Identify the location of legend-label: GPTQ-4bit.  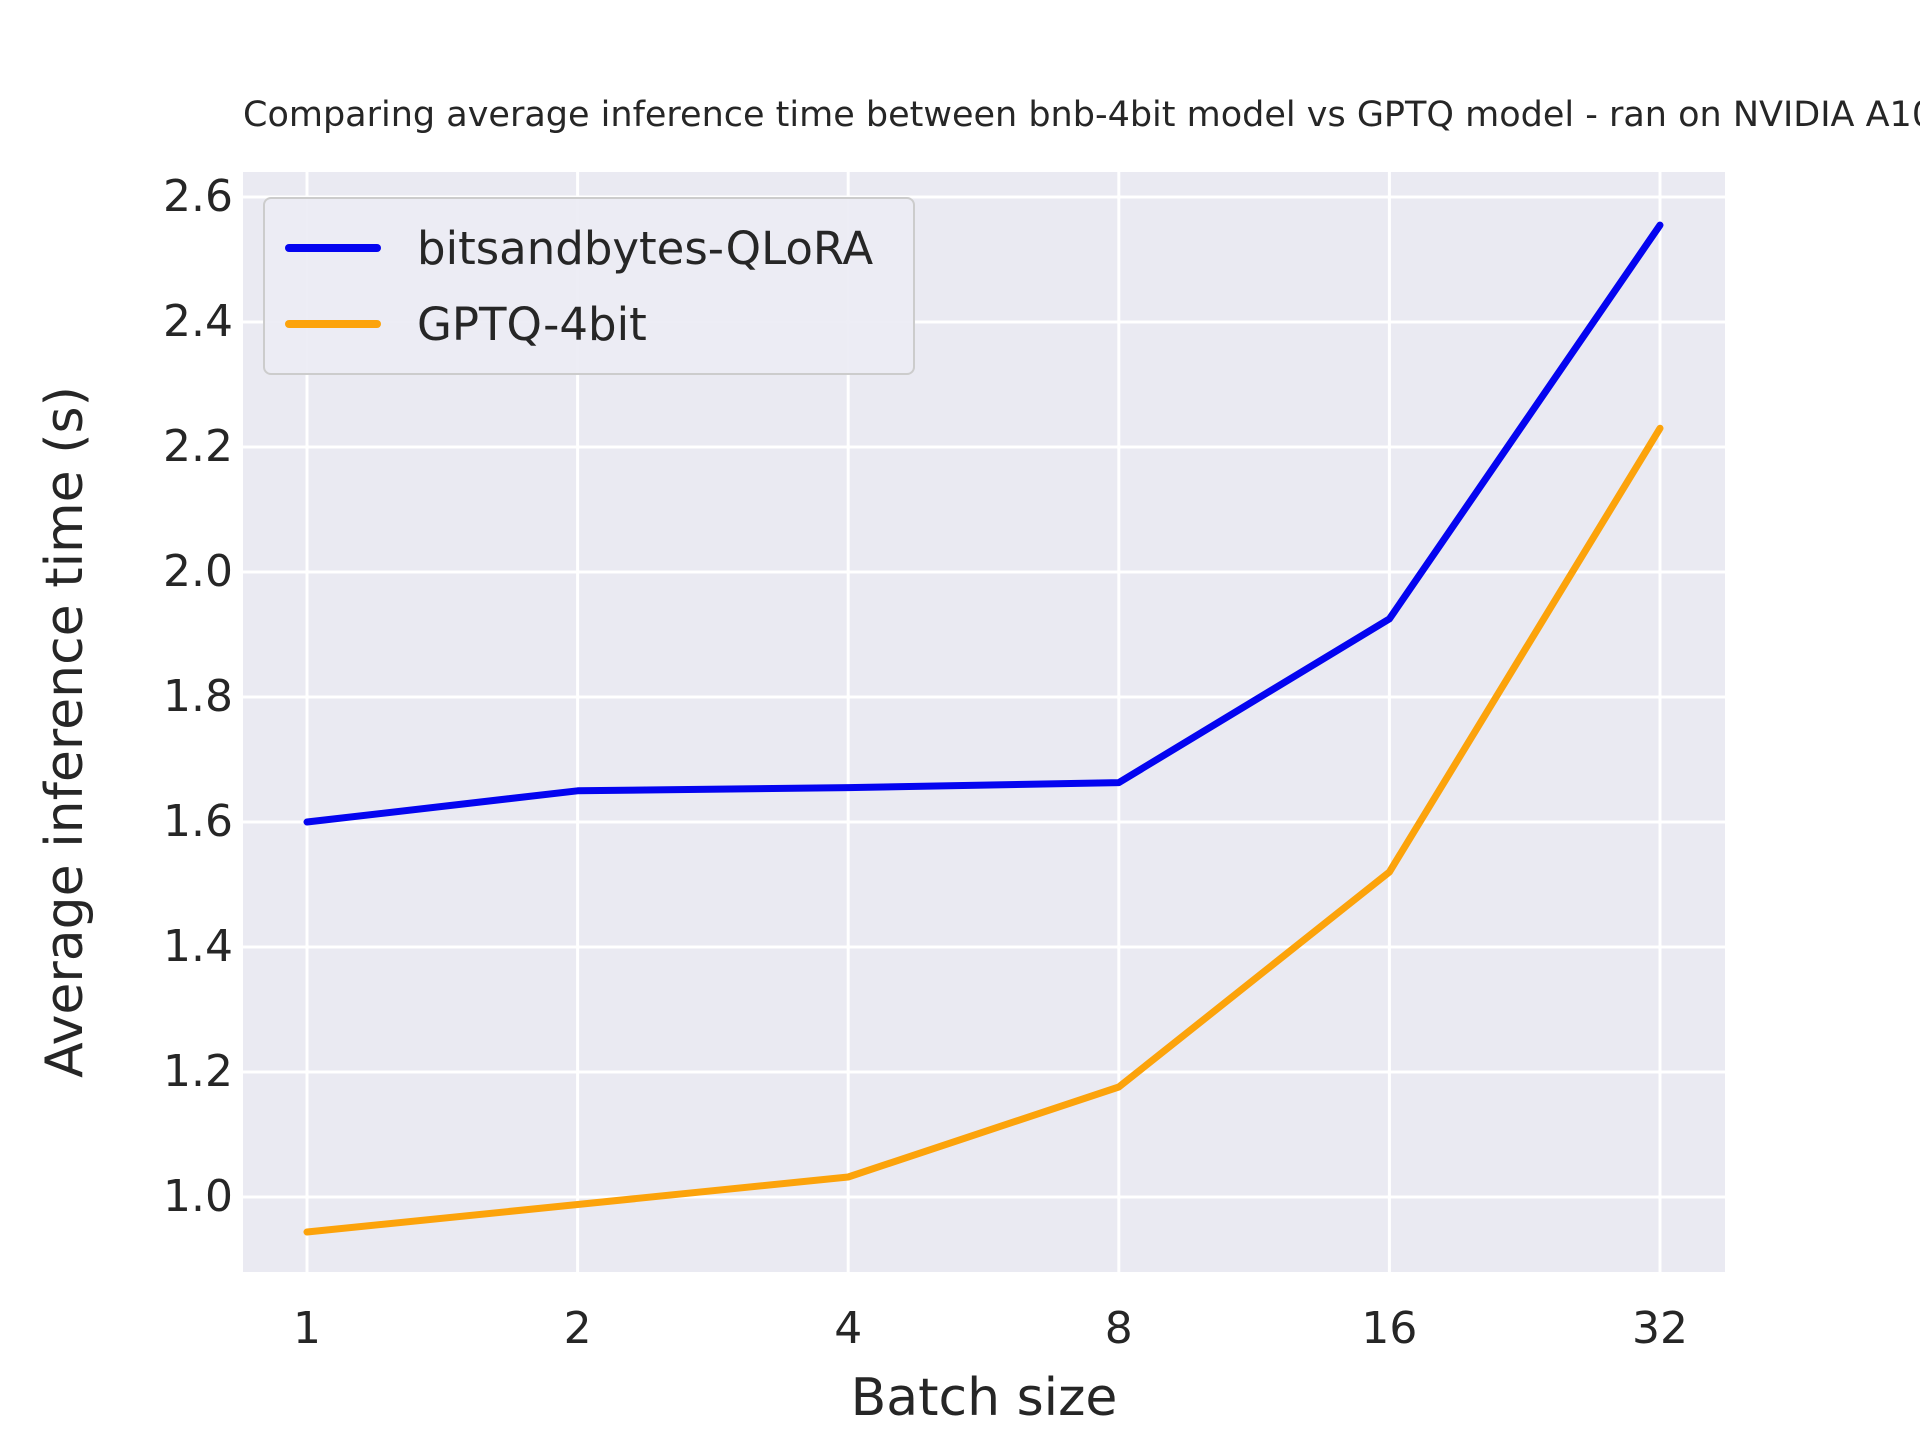
(532, 324).